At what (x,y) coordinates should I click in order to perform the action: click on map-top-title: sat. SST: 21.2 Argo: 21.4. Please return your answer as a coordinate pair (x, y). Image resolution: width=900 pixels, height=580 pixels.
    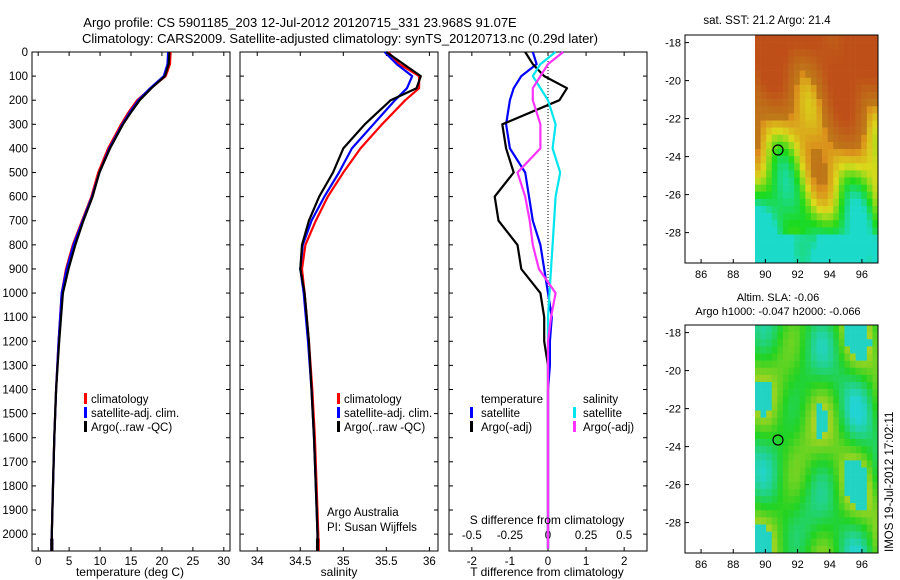
    Looking at the image, I should click on (767, 21).